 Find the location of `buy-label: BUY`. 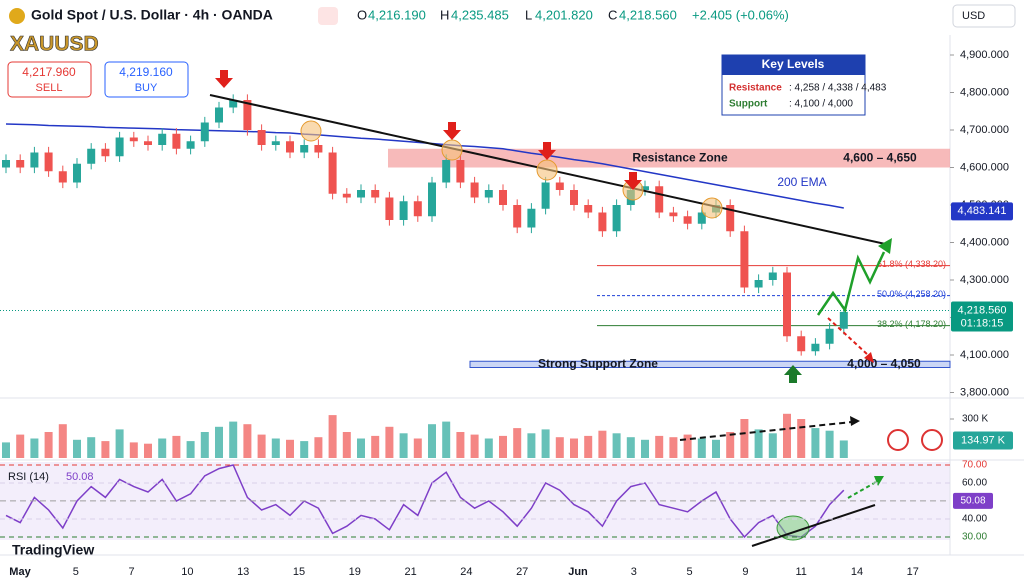

buy-label: BUY is located at coordinates (146, 88).